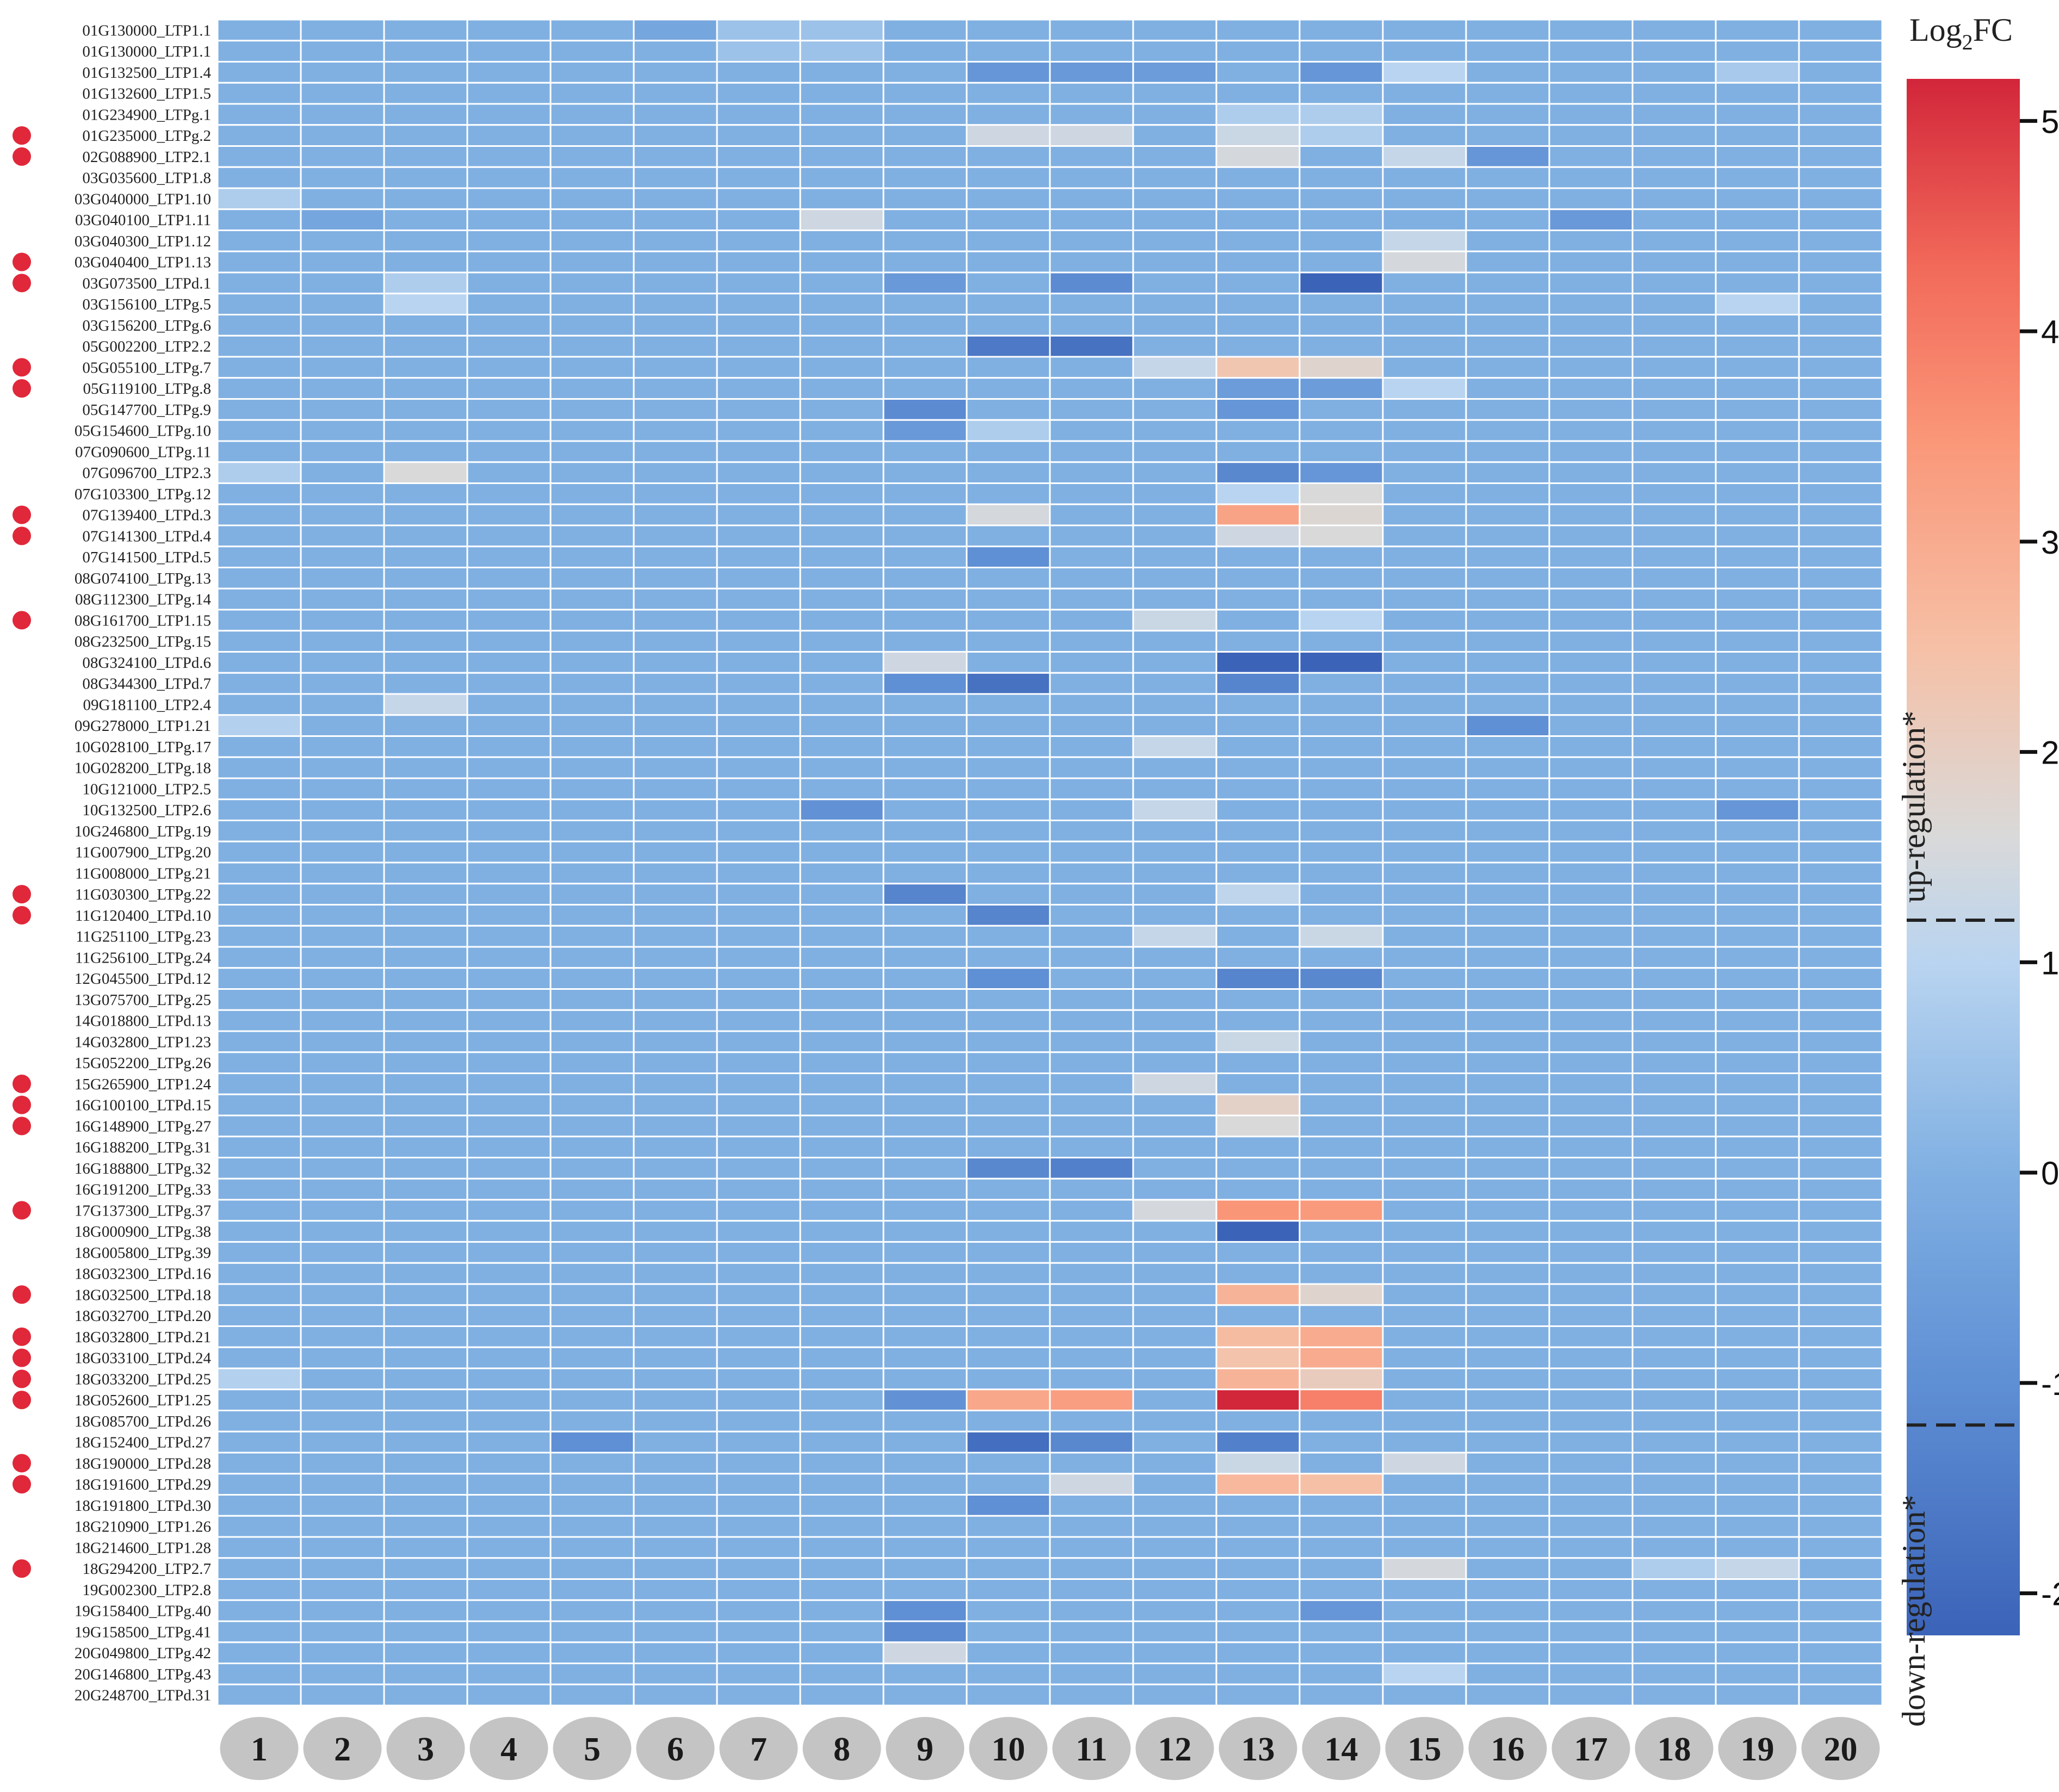  What do you see at coordinates (2050, 1384) in the screenshot?
I see `colorbar-tick-label: -1` at bounding box center [2050, 1384].